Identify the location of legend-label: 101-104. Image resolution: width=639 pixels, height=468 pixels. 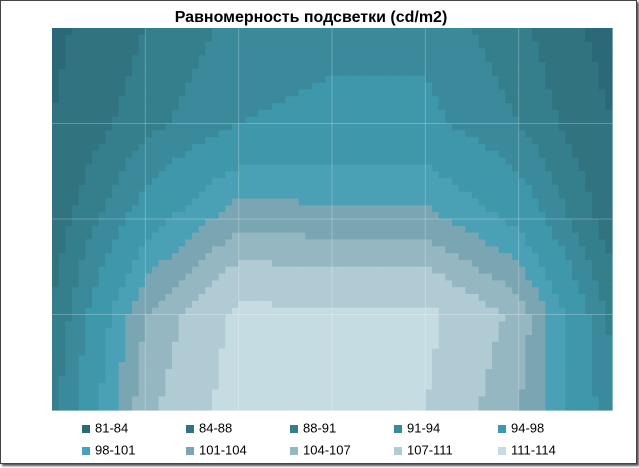
(223, 449).